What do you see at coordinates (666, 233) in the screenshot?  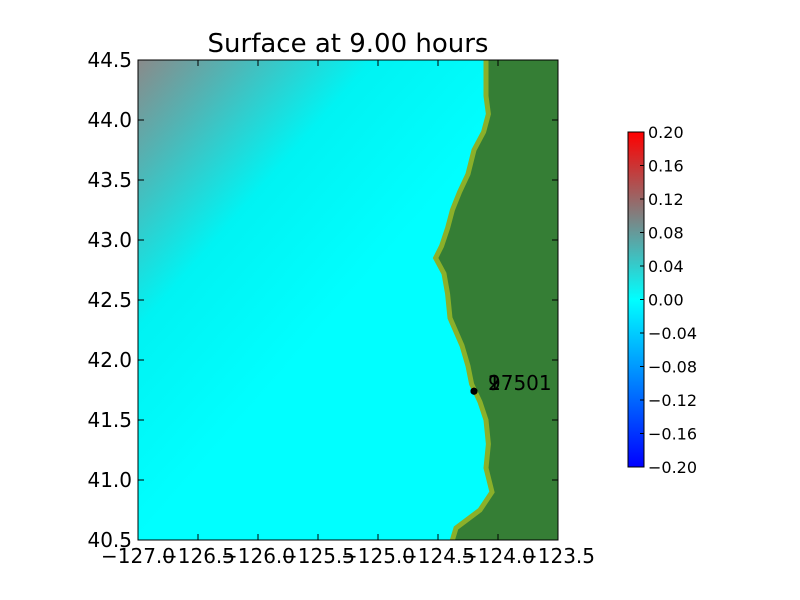 I see `colorbar-tick-label: 0.08` at bounding box center [666, 233].